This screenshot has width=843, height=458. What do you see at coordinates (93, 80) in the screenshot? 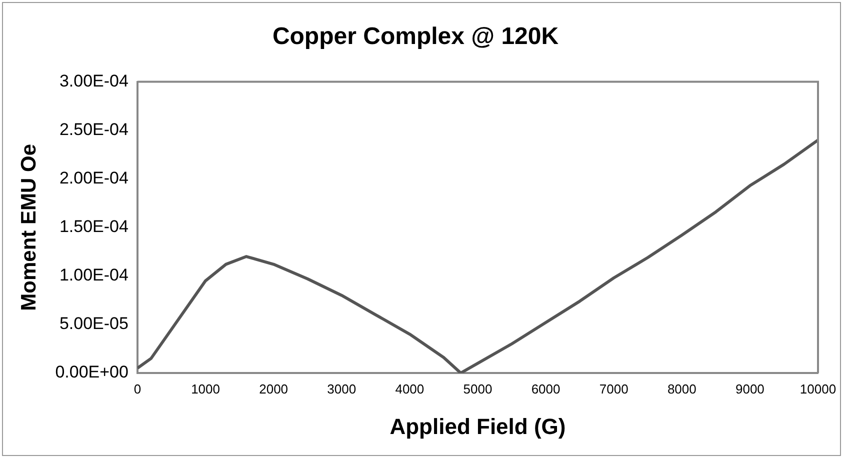
I see `y-tick-label: 3.00E-04` at bounding box center [93, 80].